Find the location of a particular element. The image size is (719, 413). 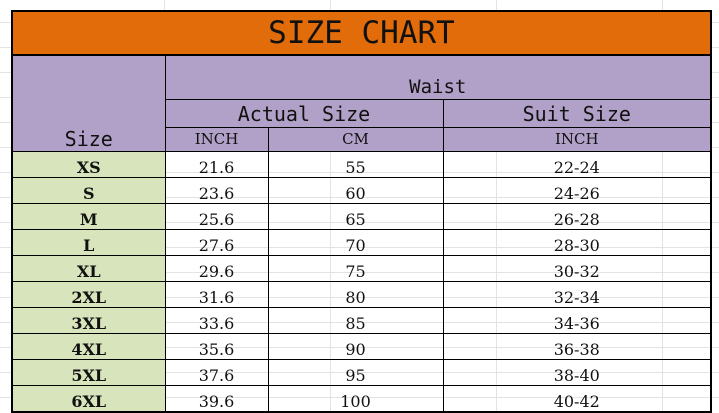

suit-size-cell: 24-26 is located at coordinates (577, 190).